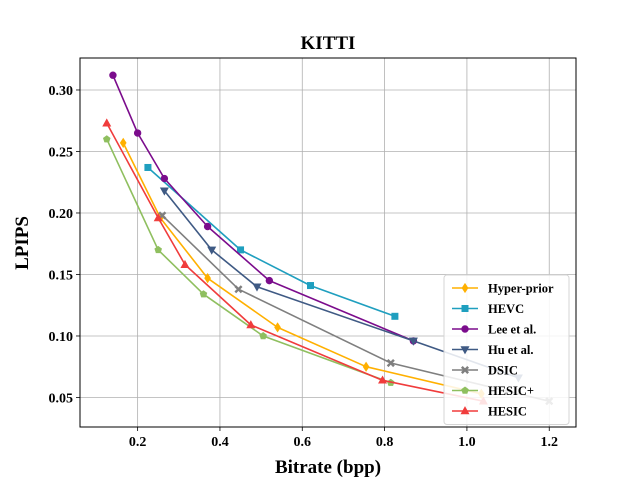 The image size is (640, 480). I want to click on series-line-hevc, so click(271, 242).